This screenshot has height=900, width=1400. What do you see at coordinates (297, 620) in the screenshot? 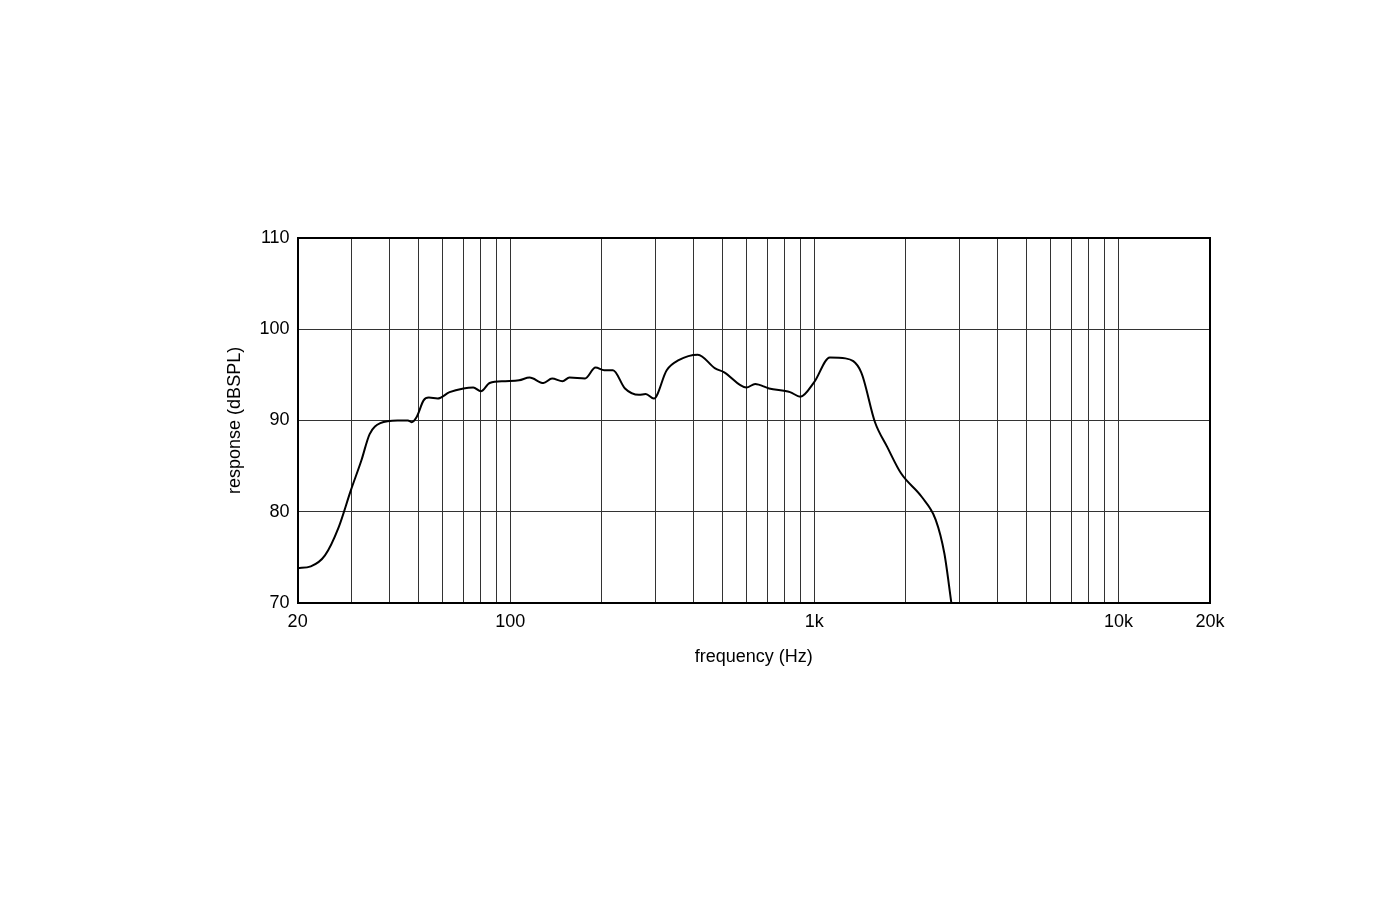
I see `x-tick-label: 20` at bounding box center [297, 620].